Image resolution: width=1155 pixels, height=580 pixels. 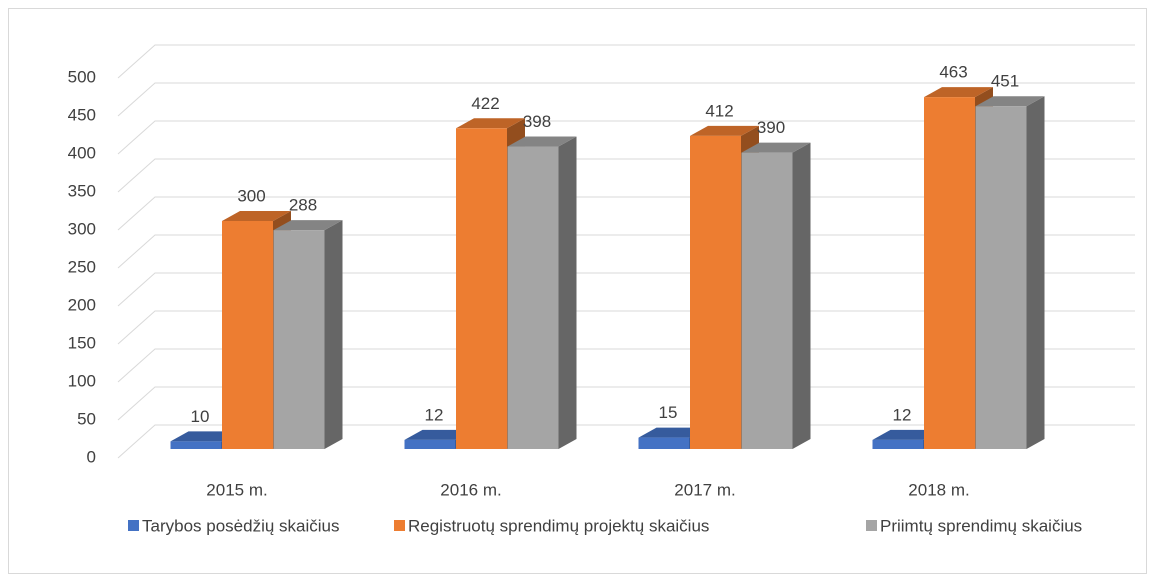 What do you see at coordinates (82, 190) in the screenshot?
I see `y-tick-label: 350` at bounding box center [82, 190].